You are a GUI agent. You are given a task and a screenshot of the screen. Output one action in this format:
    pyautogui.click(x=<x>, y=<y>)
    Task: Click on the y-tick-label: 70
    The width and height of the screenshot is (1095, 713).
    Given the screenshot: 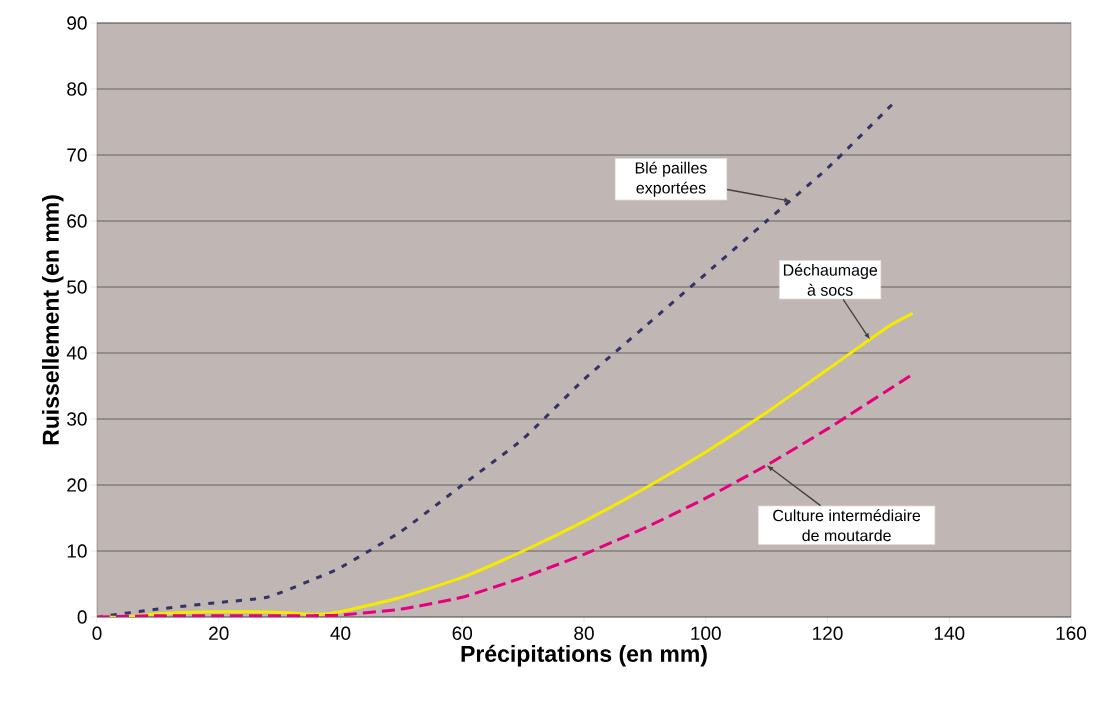 What is the action you would take?
    pyautogui.click(x=77, y=155)
    